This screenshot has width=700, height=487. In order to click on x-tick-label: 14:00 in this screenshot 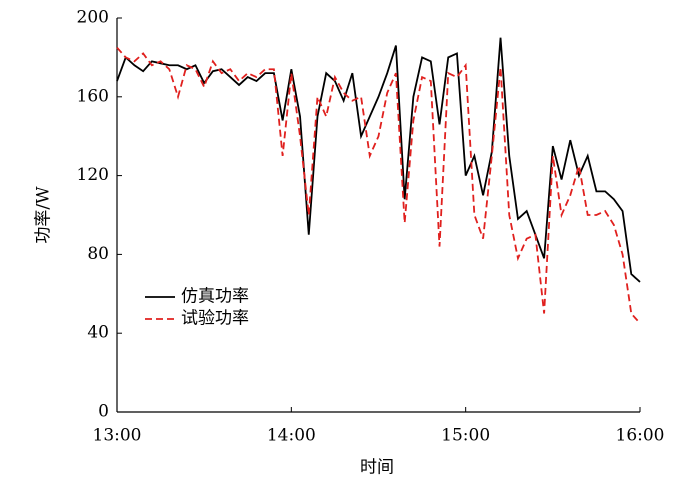, I will do `click(291, 436)`.